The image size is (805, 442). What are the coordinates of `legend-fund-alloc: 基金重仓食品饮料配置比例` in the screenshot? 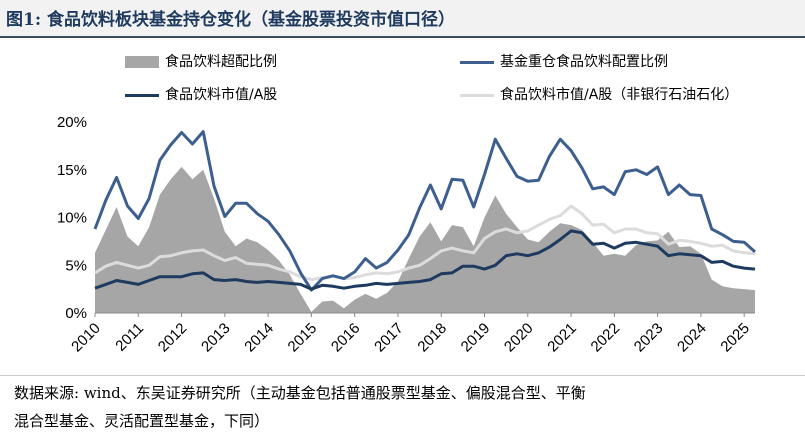 It's located at (564, 61).